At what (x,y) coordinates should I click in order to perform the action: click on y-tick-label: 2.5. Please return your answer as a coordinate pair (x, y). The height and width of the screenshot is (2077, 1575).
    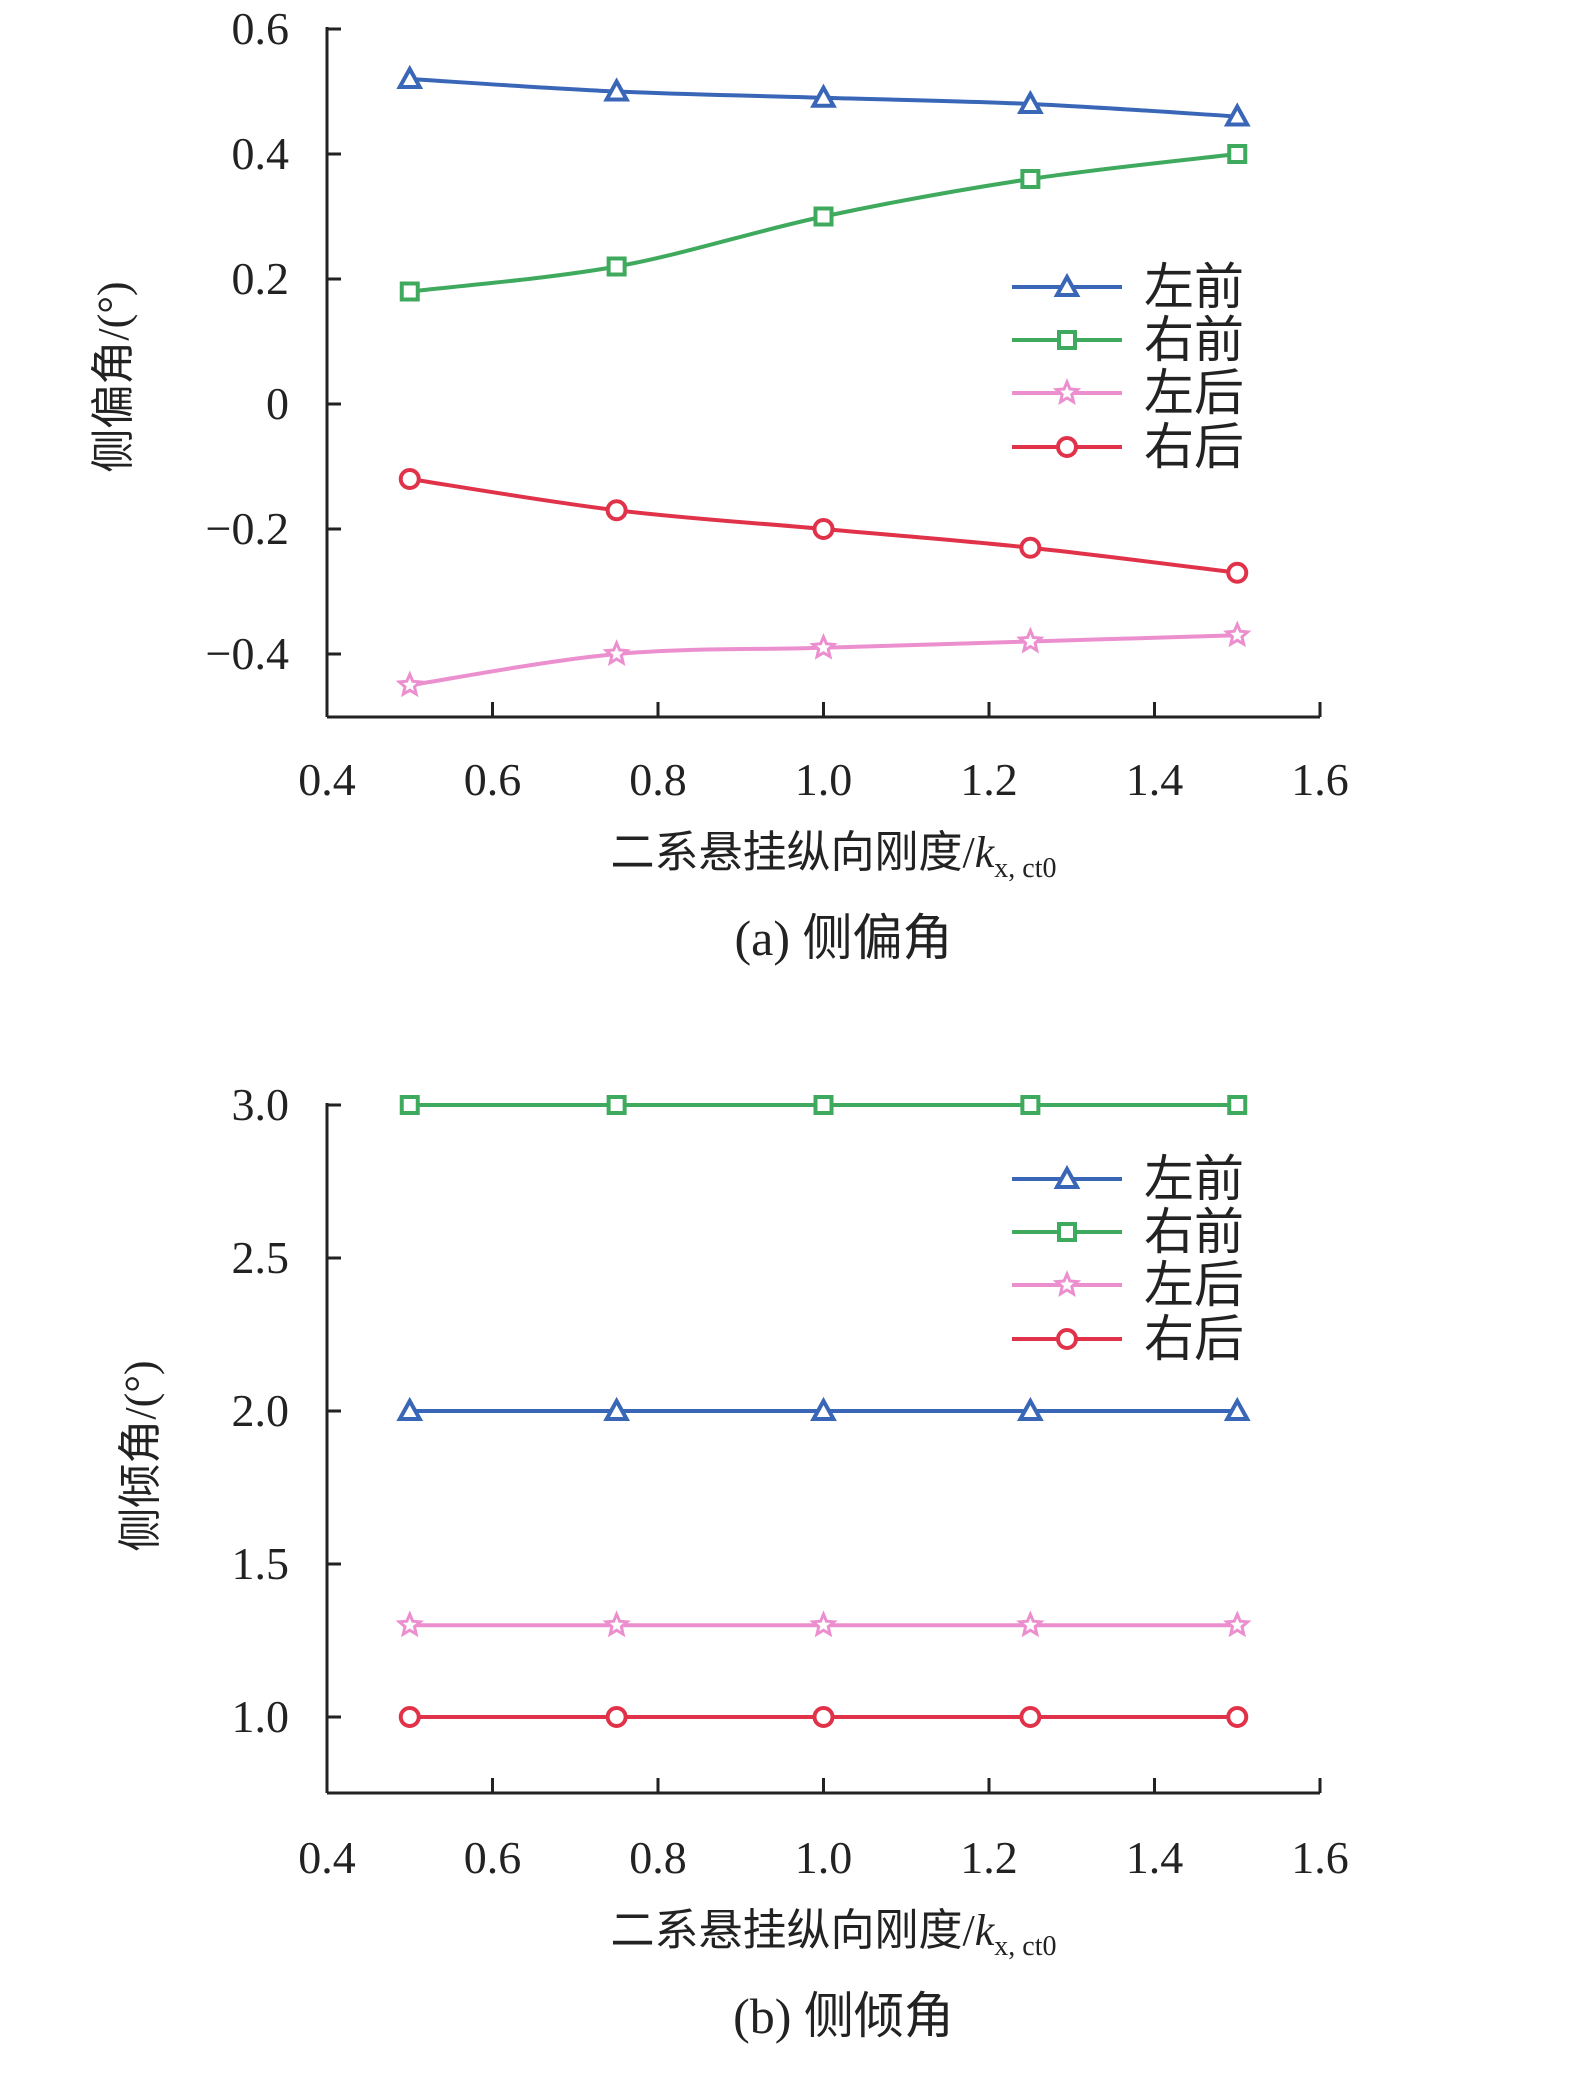
    Looking at the image, I should click on (261, 1257).